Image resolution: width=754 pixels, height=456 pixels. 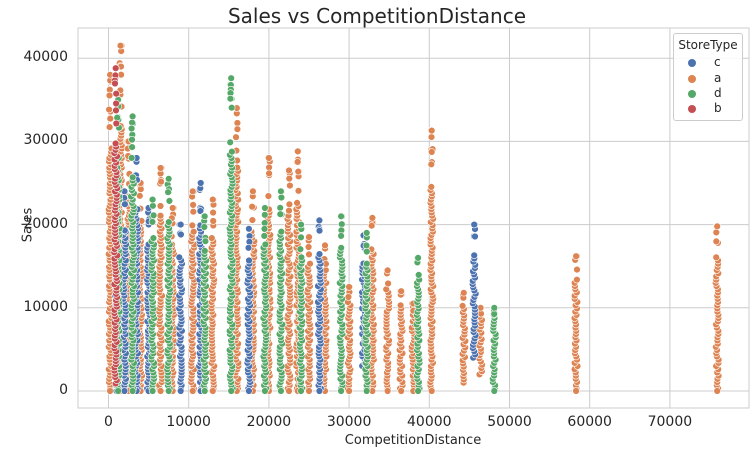 I want to click on legend-label-c: c, so click(x=717, y=62).